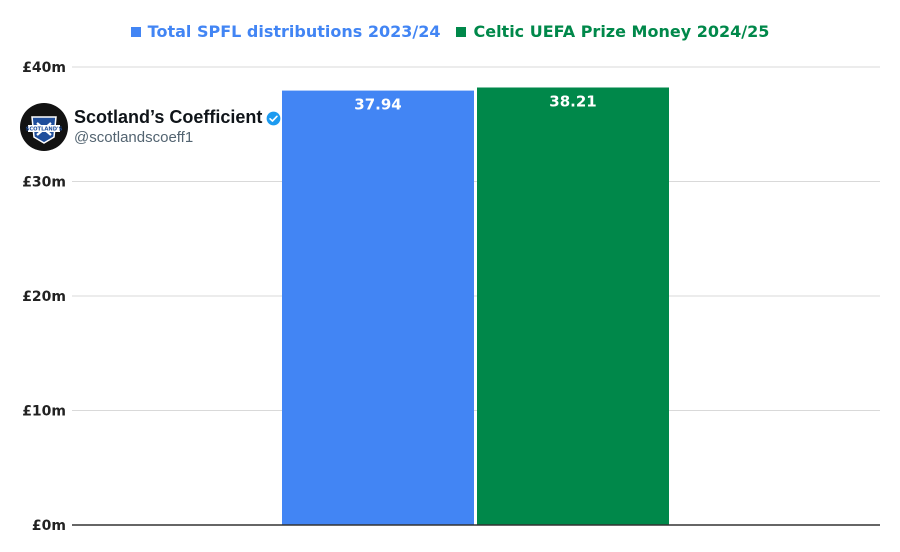 This screenshot has width=900, height=552. Describe the element at coordinates (572, 101) in the screenshot. I see `data-label: 38.21` at that location.